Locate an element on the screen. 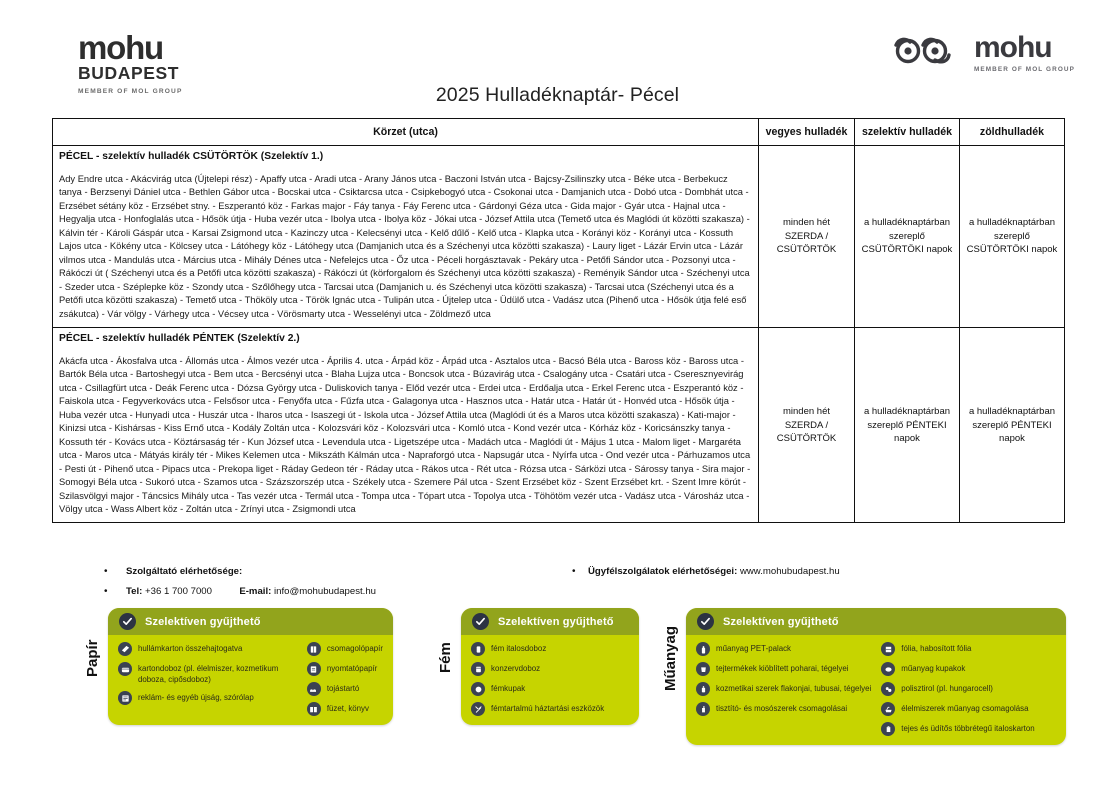 This screenshot has width=1115, height=787. list-item: polisztirol (pl. hungarocell) is located at coordinates (957, 689).